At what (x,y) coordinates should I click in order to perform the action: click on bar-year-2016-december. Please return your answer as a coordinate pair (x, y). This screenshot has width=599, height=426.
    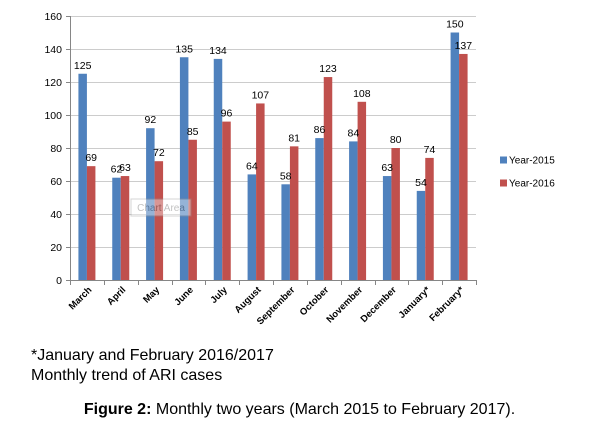
    Looking at the image, I should click on (395, 214).